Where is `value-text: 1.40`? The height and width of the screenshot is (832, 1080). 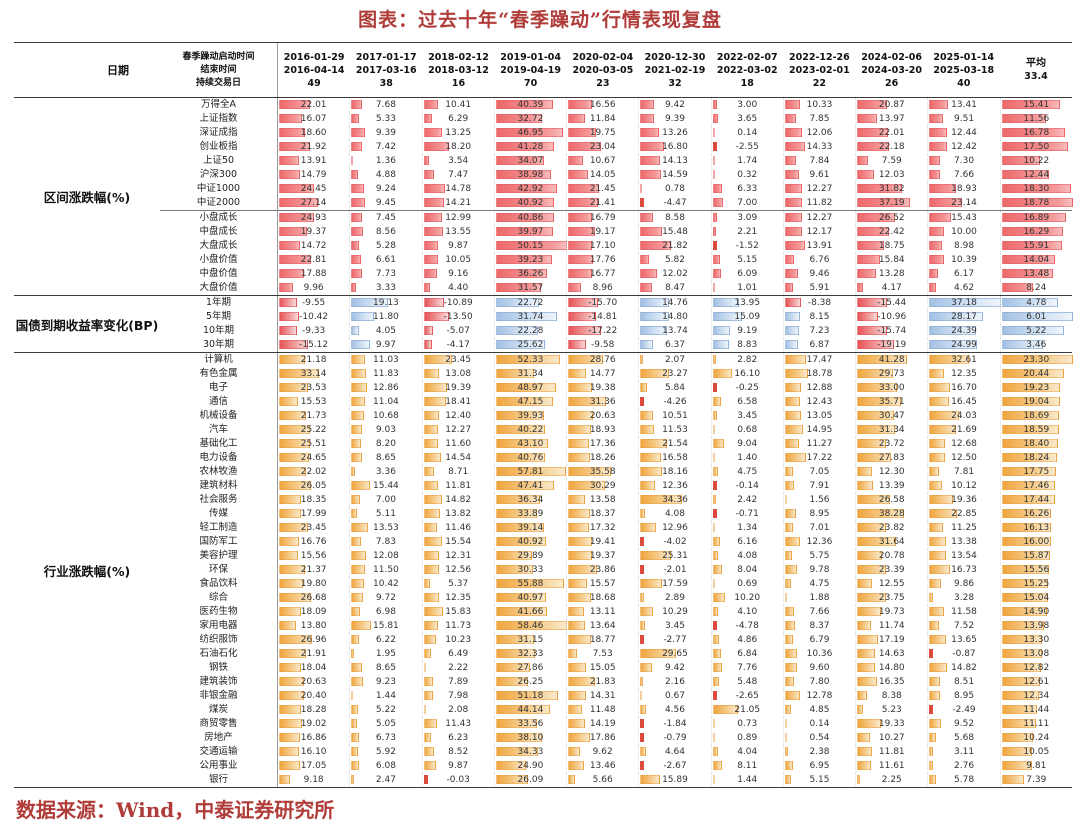
value-text: 1.40 is located at coordinates (747, 458).